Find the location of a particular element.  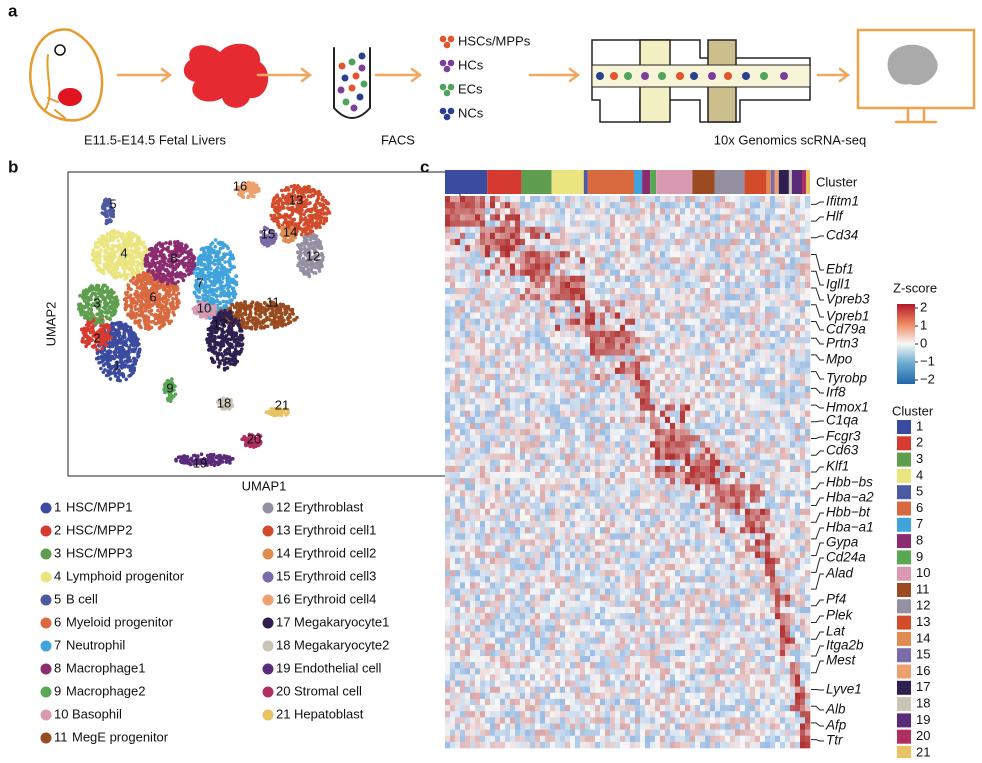

embryo-eye is located at coordinates (60, 50).